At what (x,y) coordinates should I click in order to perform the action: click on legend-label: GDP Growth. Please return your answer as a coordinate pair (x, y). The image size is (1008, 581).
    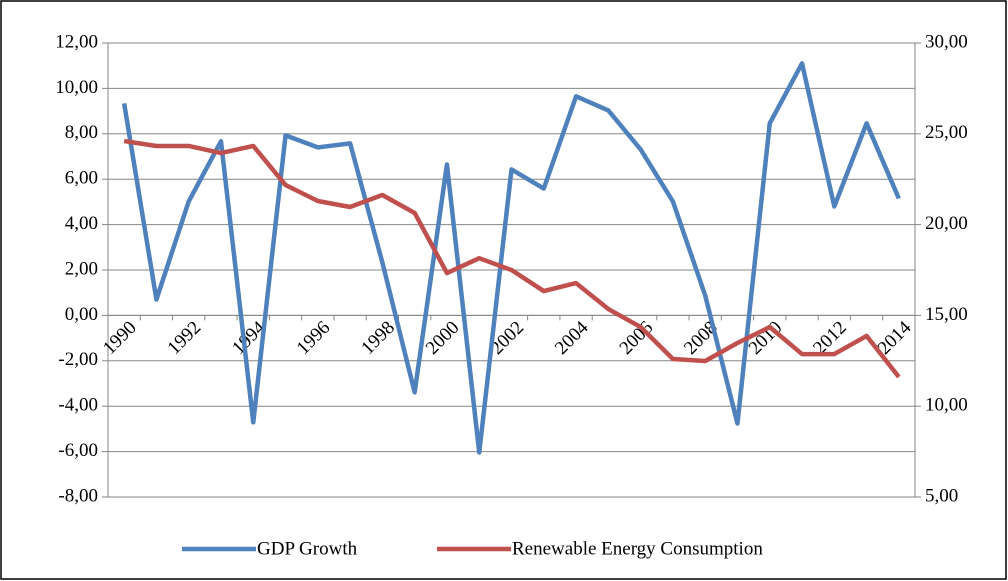
    Looking at the image, I should click on (307, 548).